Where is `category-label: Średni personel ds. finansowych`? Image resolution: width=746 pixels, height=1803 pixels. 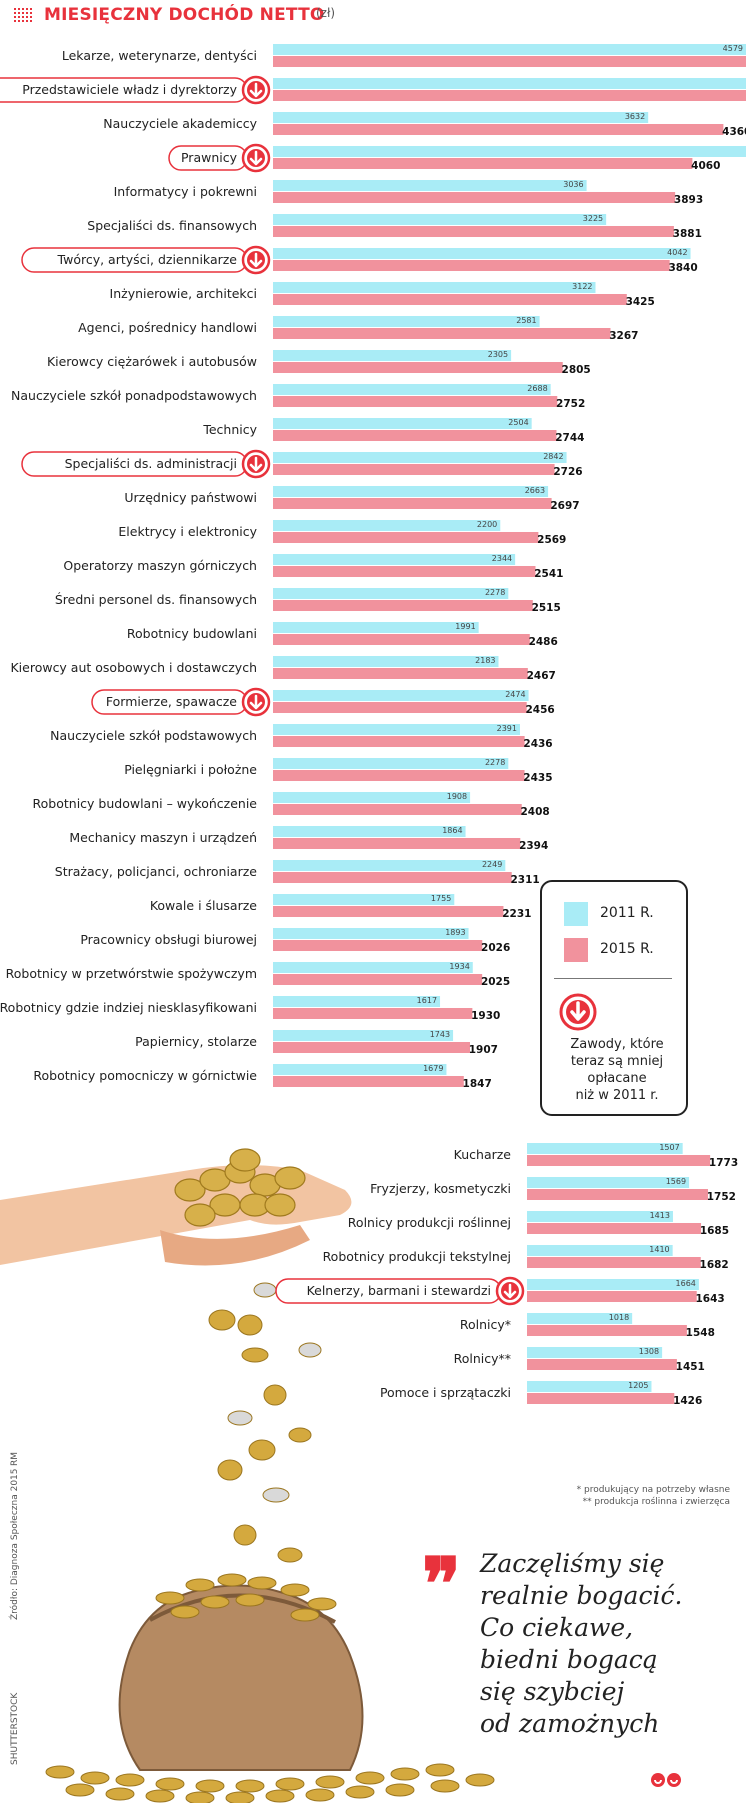
category-label: Średni personel ds. finansowych is located at coordinates (156, 599).